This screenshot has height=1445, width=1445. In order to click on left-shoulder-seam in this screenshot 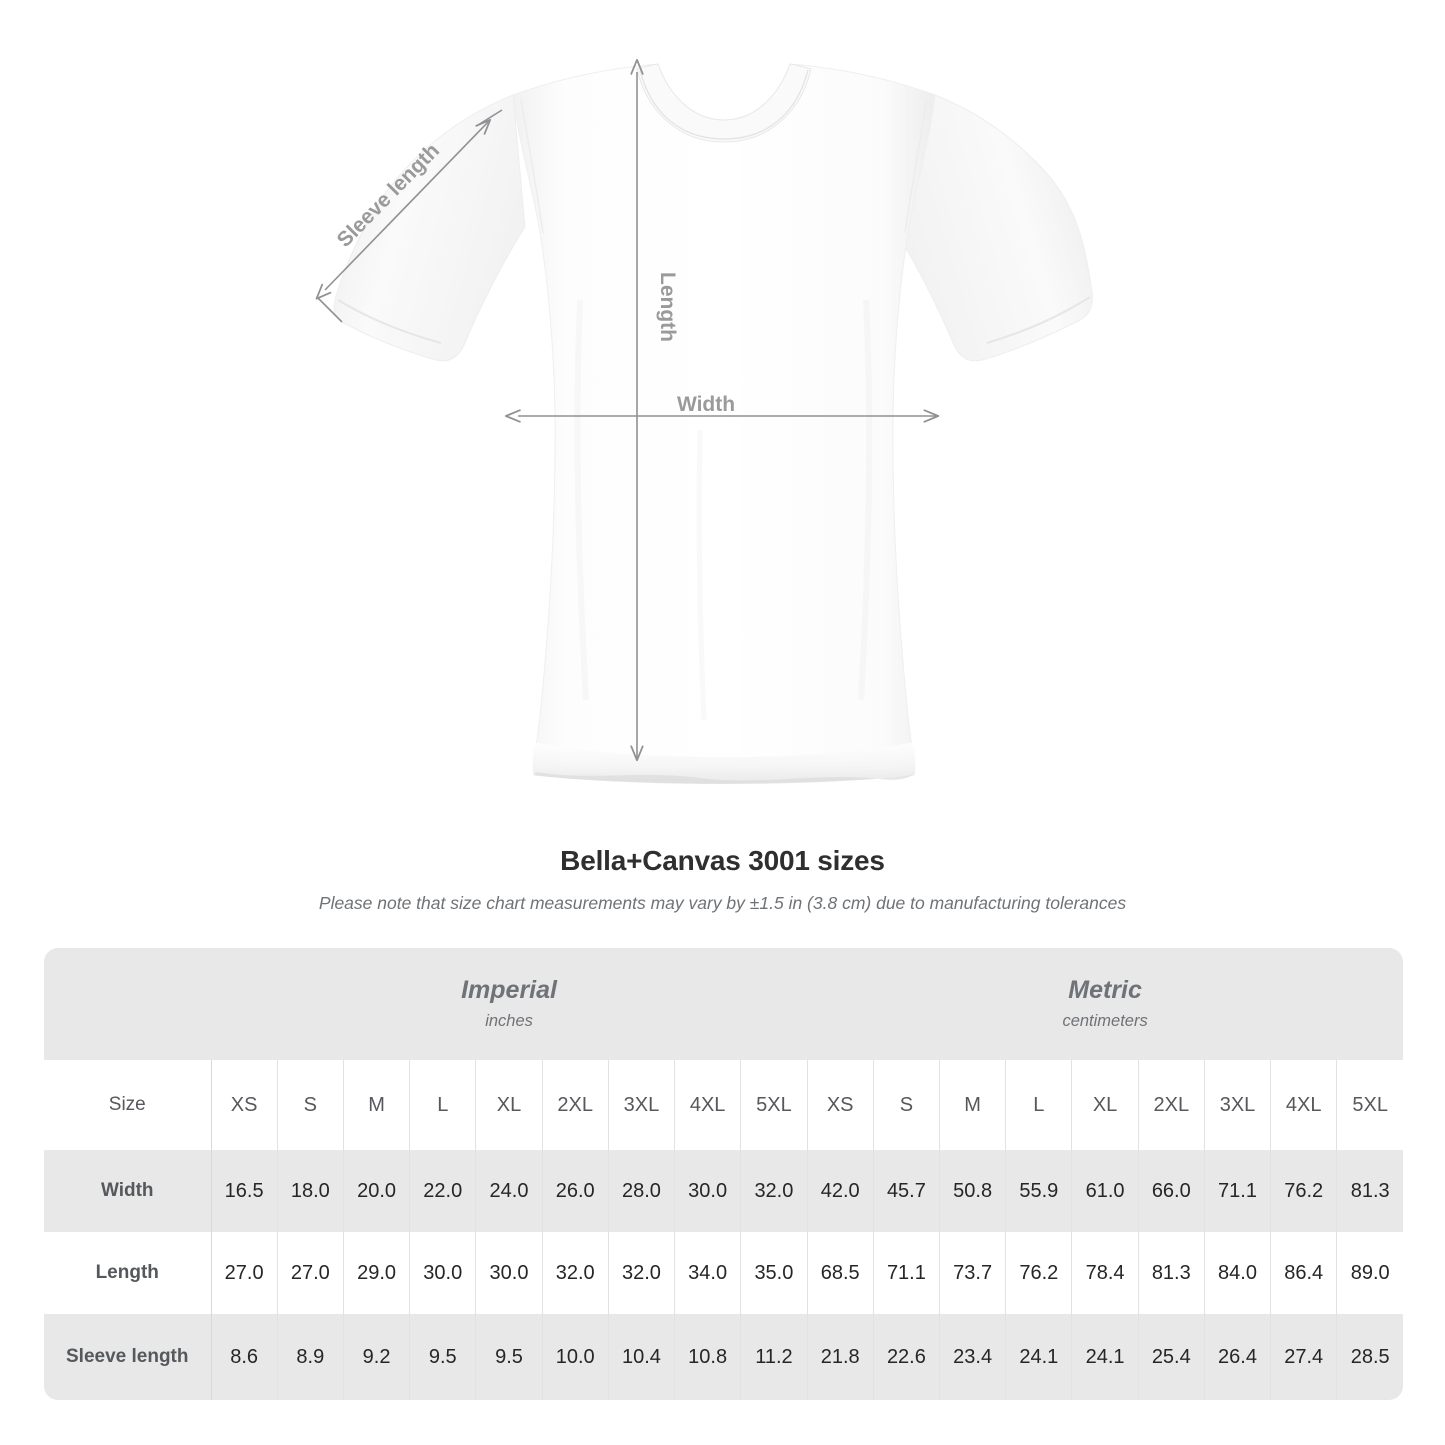, I will do `click(532, 166)`.